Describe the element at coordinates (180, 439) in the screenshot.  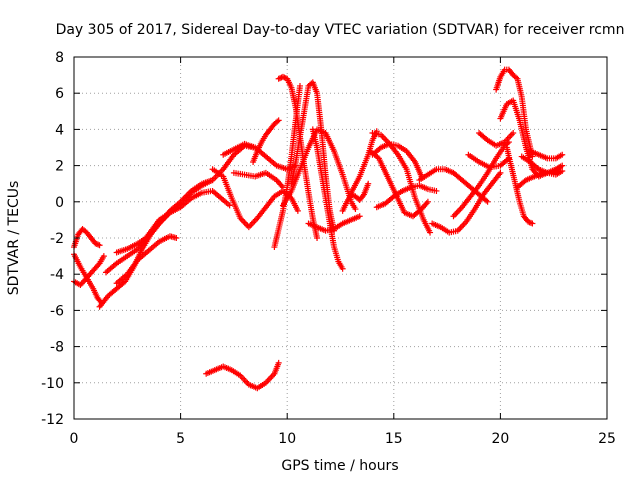
I see `x-tick-label: 5` at that location.